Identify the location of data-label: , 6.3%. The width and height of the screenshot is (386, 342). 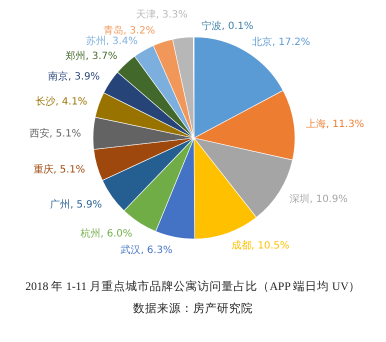
(156, 250).